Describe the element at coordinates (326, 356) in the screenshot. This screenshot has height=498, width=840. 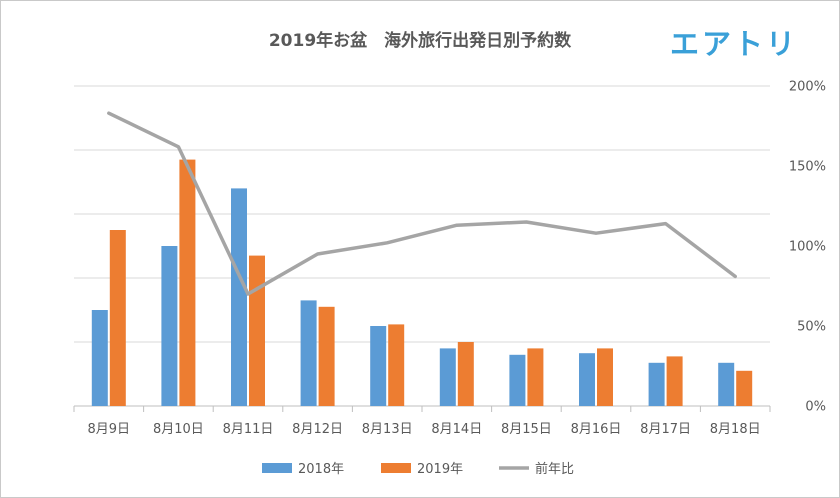
I see `bar-2019年-8月12日` at that location.